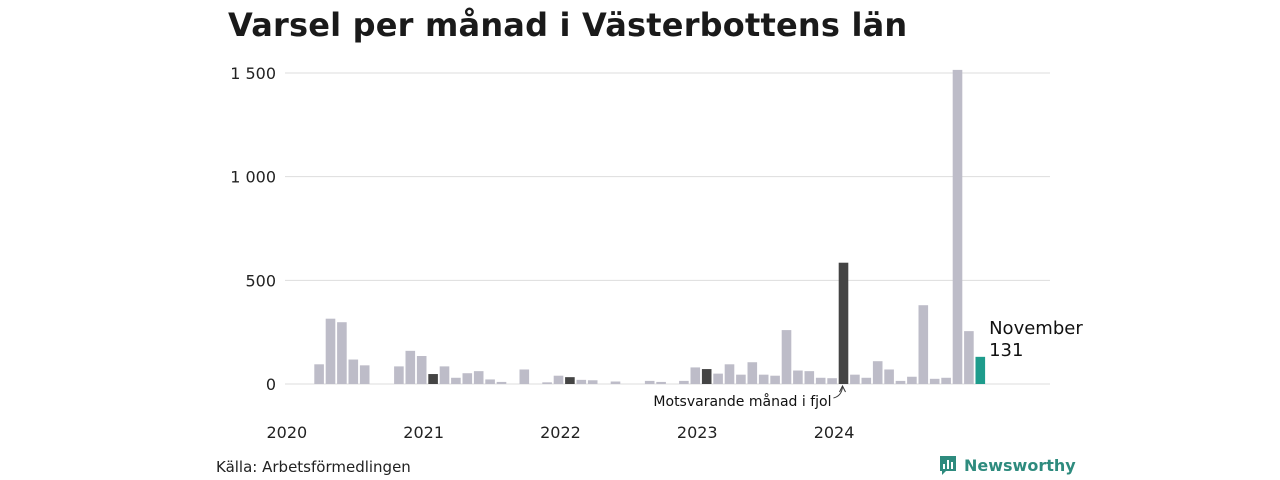 This screenshot has height=480, width=1280. What do you see at coordinates (838, 392) in the screenshot?
I see `annotation-arrow` at bounding box center [838, 392].